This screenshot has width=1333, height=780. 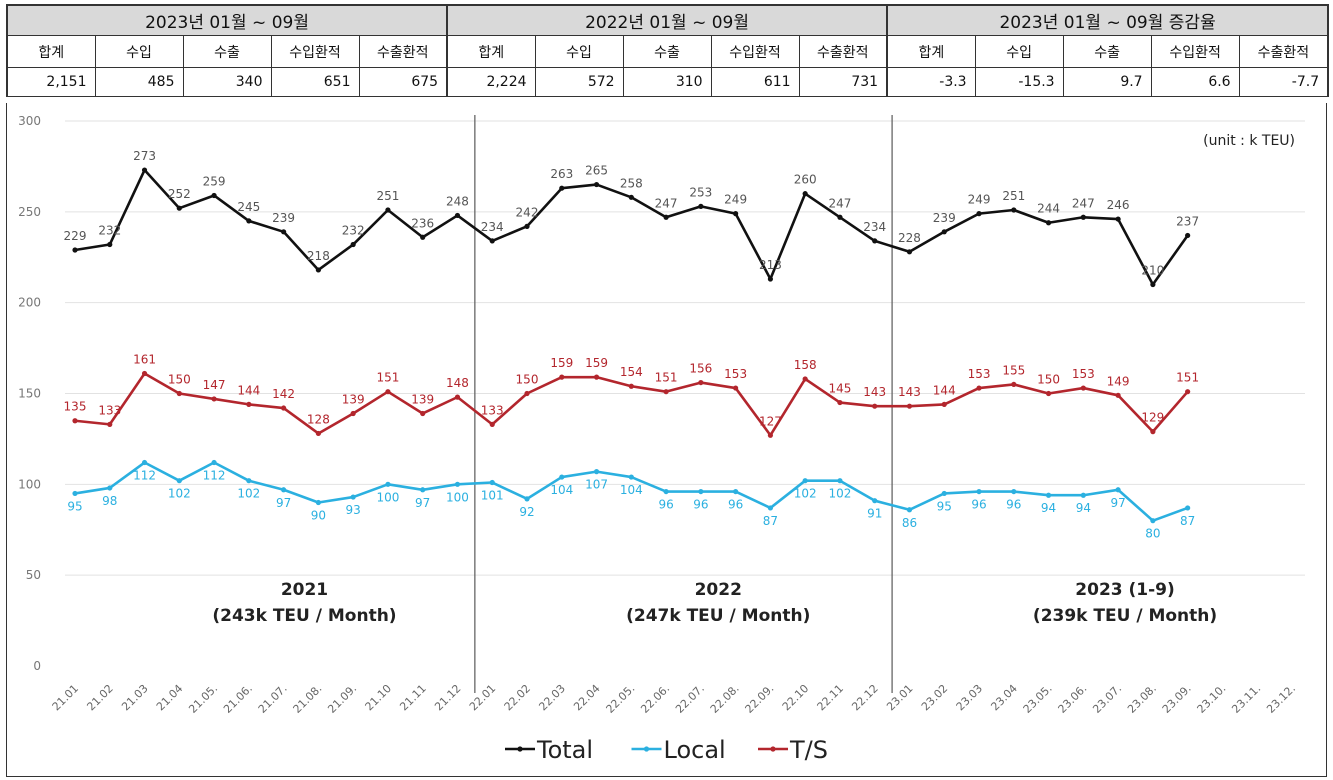 I want to click on data-label: 102, so click(x=839, y=494).